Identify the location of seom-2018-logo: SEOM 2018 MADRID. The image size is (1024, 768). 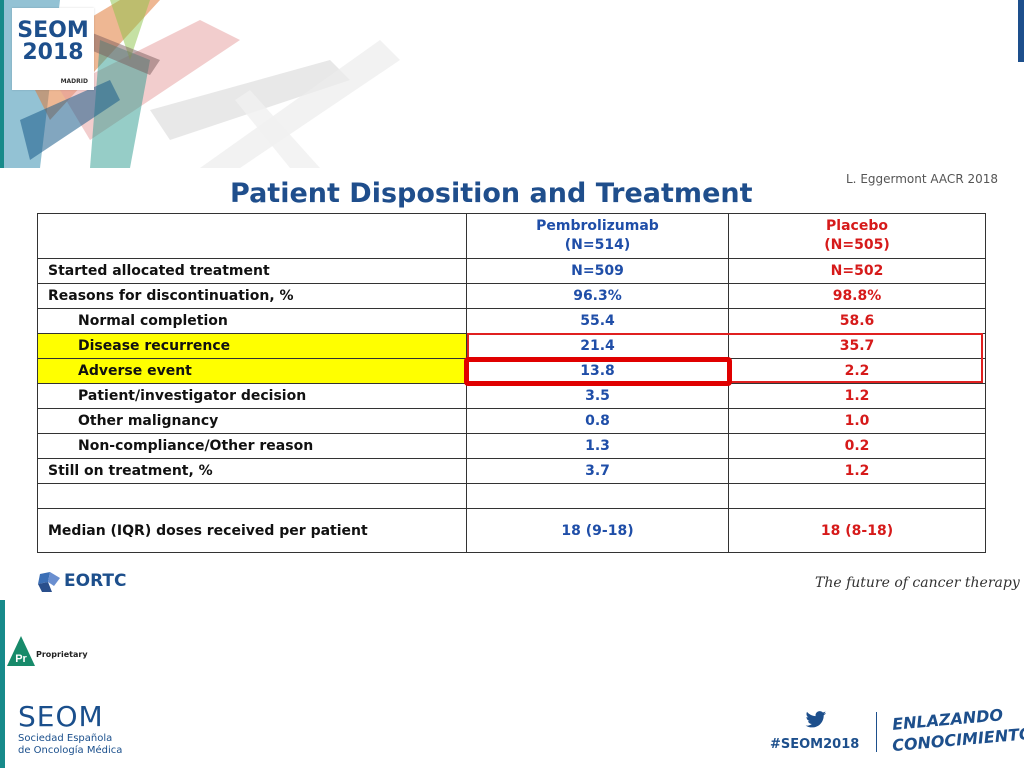
(53, 49).